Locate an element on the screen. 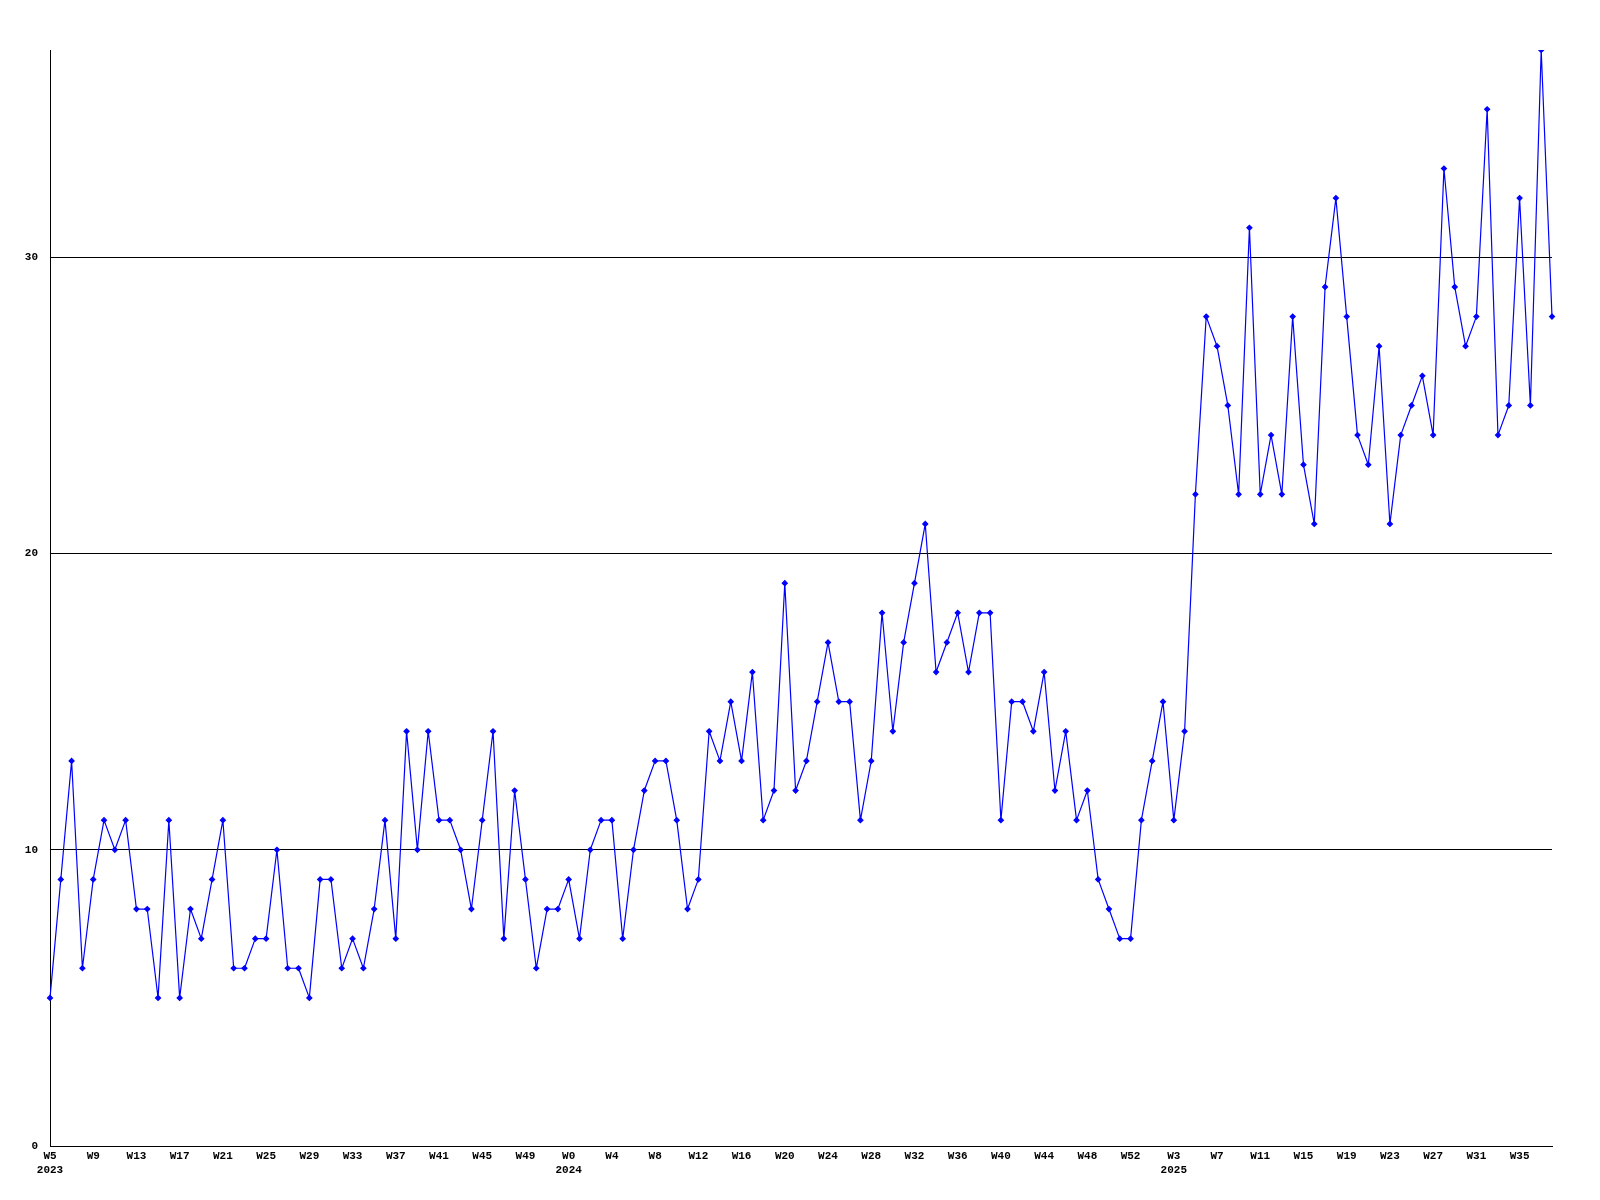 The image size is (1600, 1200). x-tick-label: W11 is located at coordinates (1260, 1156).